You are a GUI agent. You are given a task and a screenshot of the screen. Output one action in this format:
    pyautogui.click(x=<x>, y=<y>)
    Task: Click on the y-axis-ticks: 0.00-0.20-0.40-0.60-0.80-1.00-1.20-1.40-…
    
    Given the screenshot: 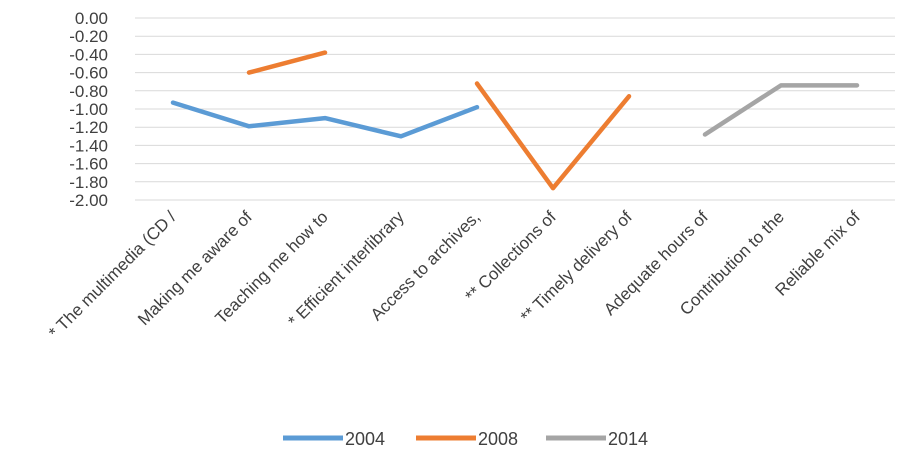 What is the action you would take?
    pyautogui.click(x=88, y=109)
    